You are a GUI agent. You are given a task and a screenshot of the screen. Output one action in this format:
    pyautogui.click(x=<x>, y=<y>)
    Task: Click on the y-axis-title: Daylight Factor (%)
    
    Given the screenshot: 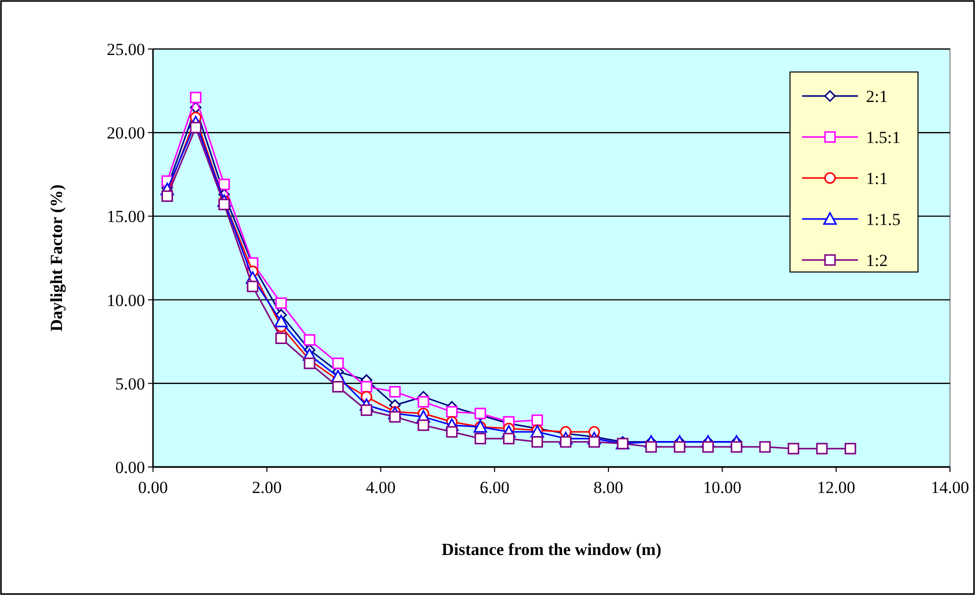 What is the action you would take?
    pyautogui.click(x=56, y=258)
    